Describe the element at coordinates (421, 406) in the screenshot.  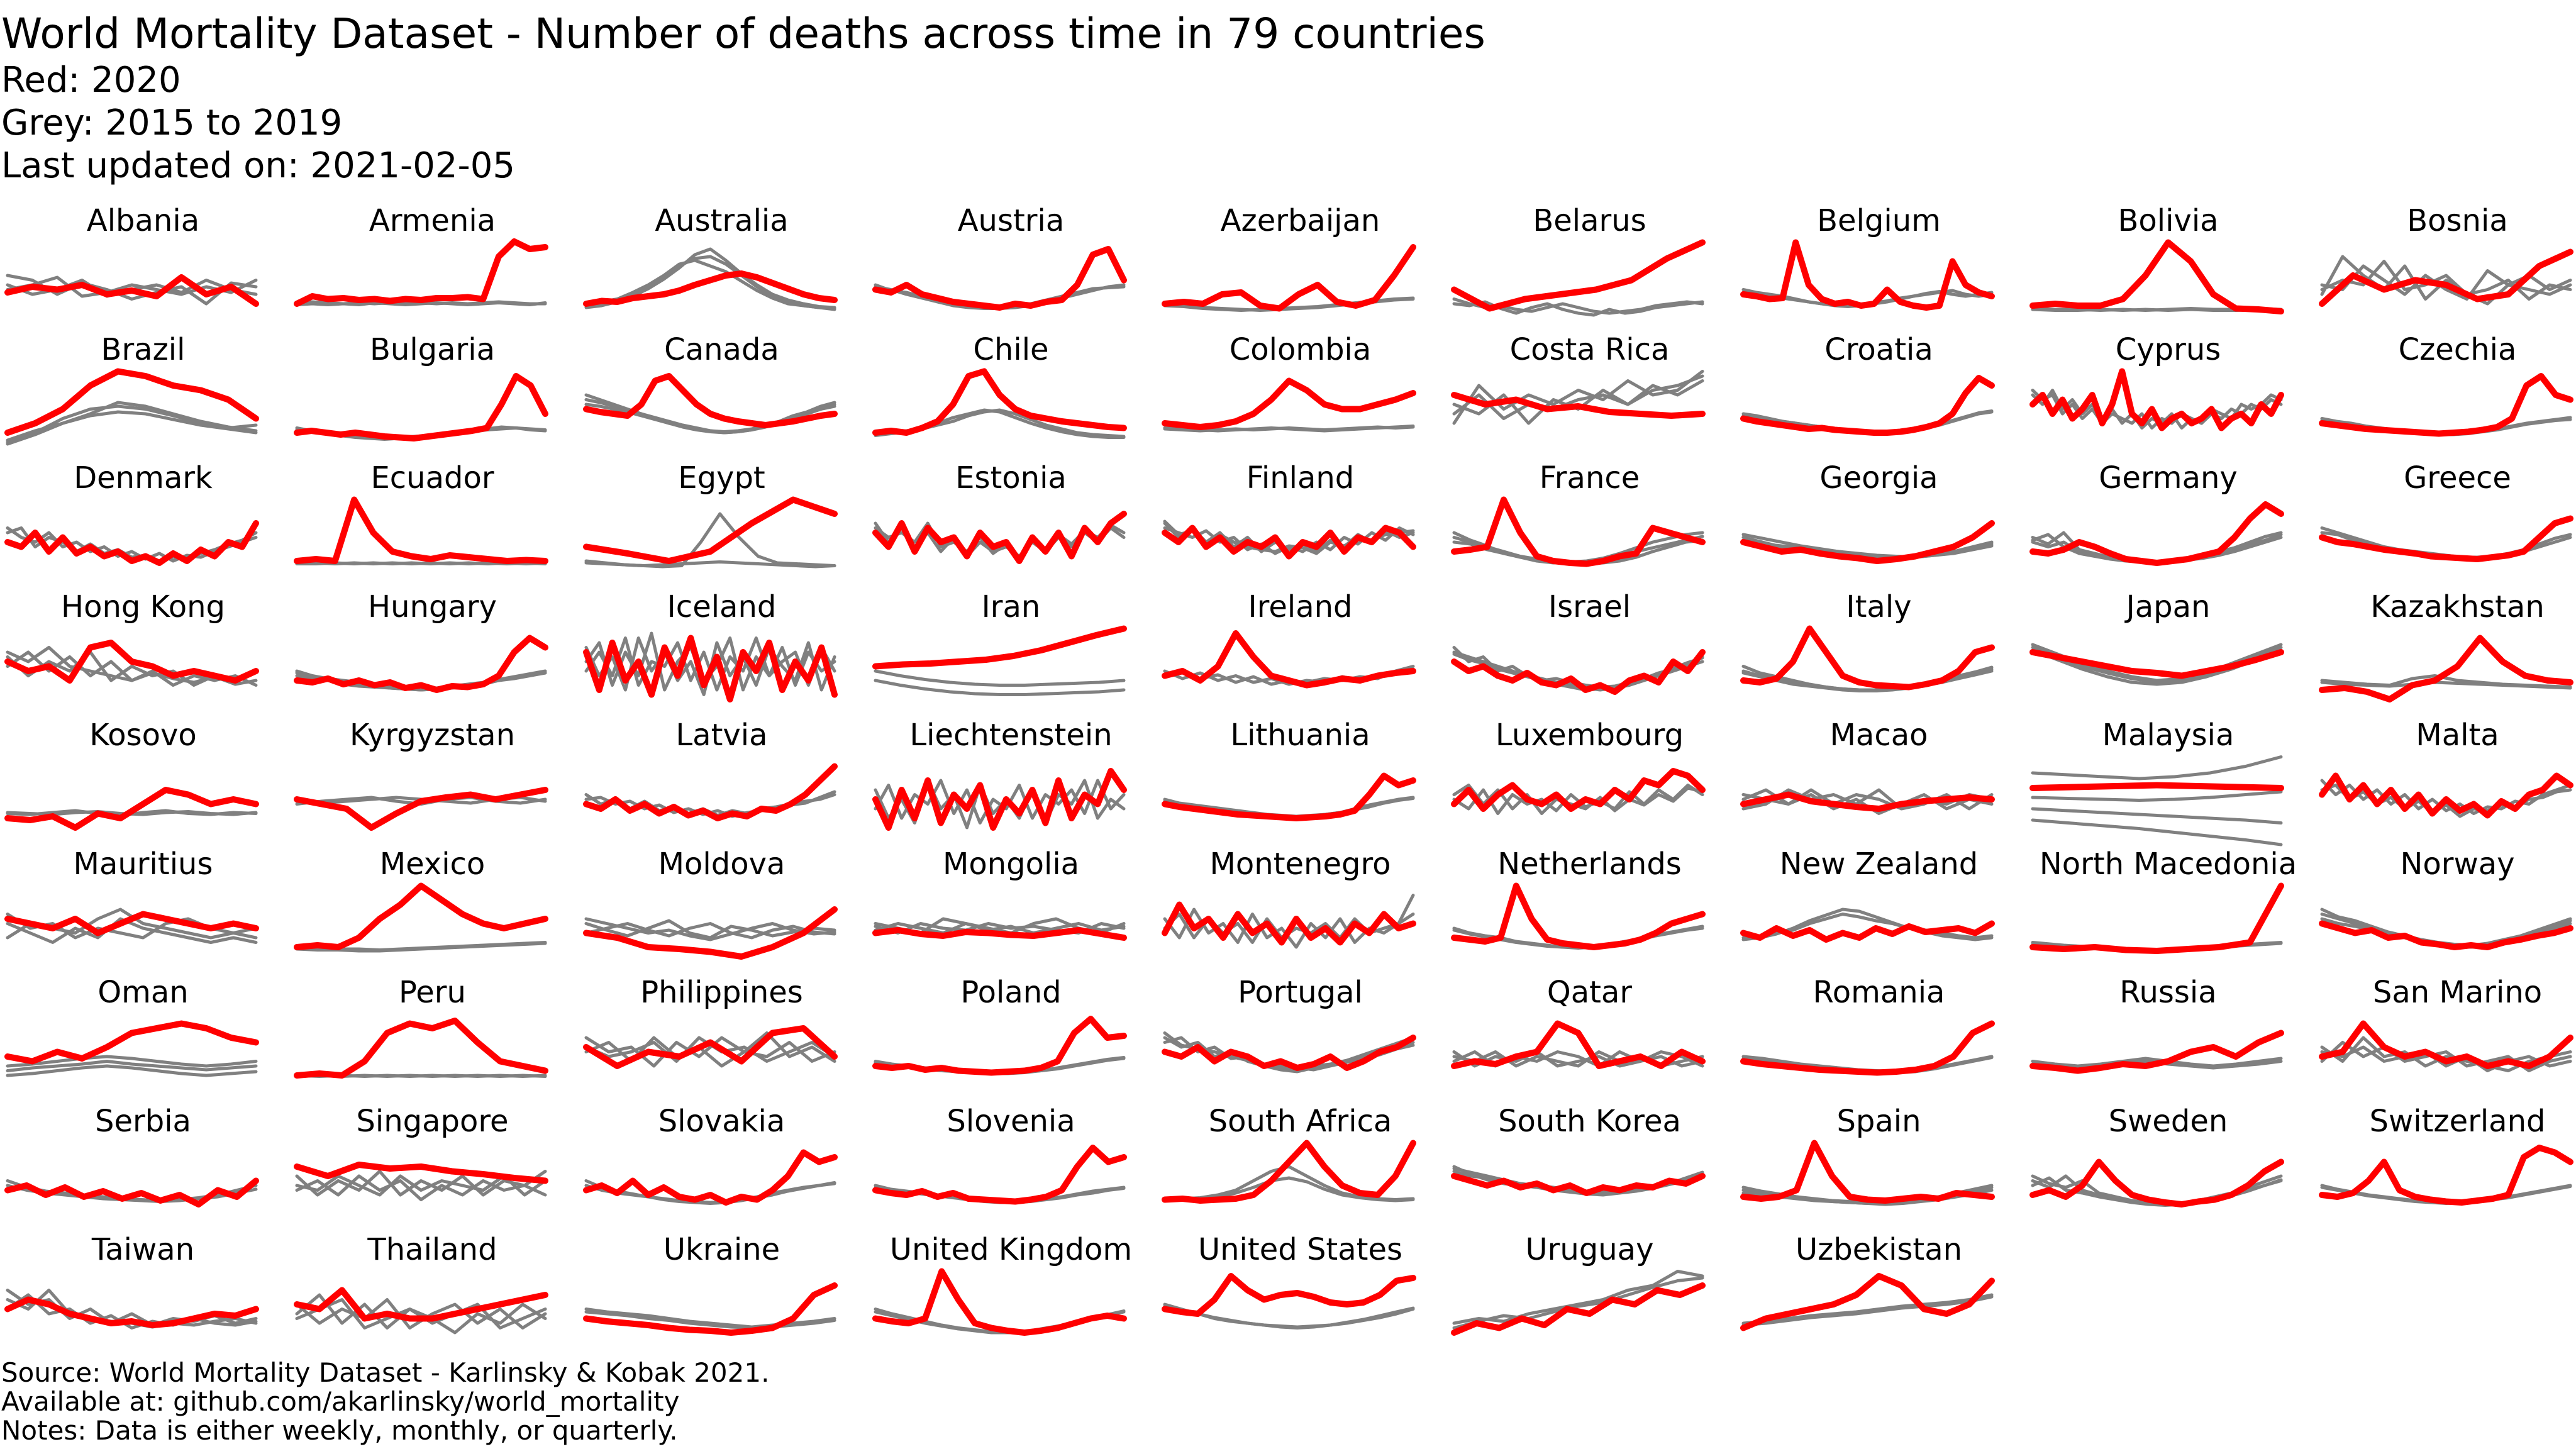
I see `series-line-bulgaria-2020` at that location.